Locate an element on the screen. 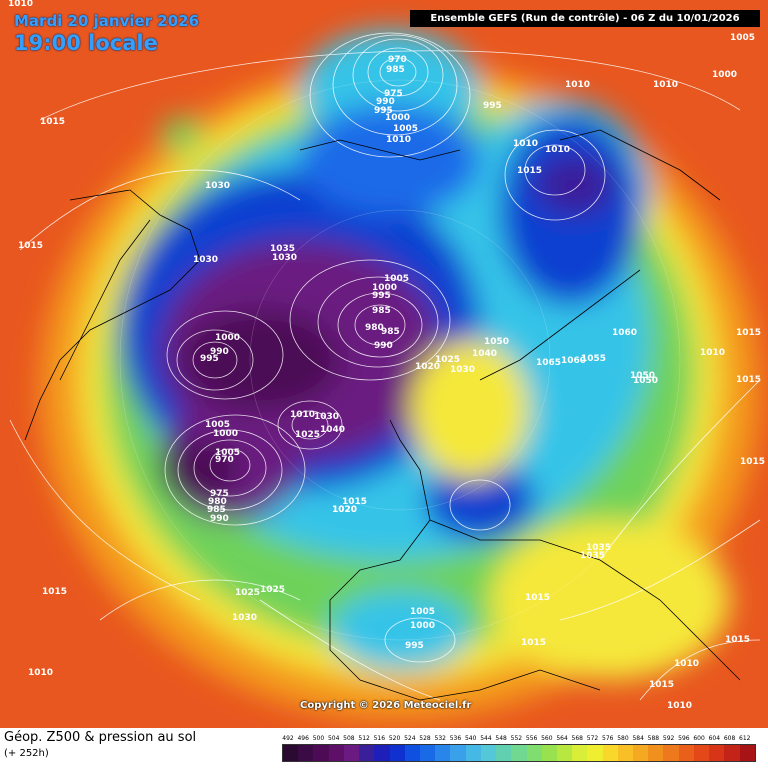  scale-tick-label: 572 is located at coordinates (592, 738).